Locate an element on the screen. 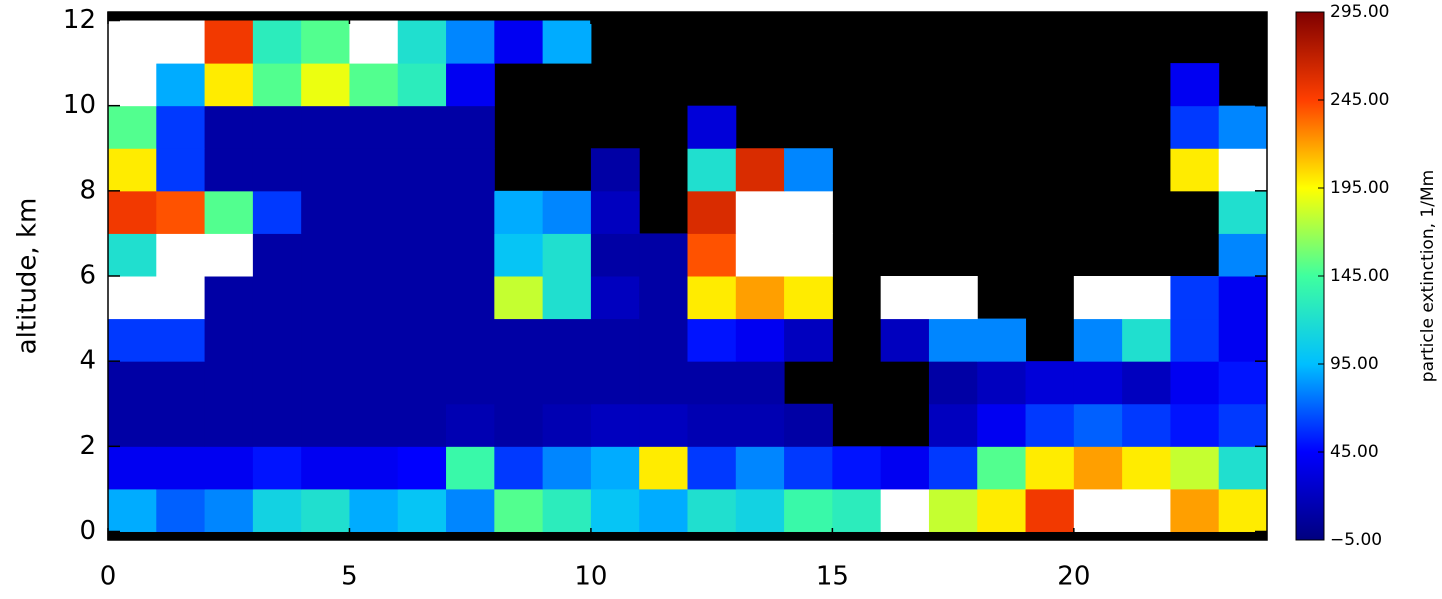 The width and height of the screenshot is (1442, 599). colorbar-tick-label: 45.00 is located at coordinates (1354, 452).